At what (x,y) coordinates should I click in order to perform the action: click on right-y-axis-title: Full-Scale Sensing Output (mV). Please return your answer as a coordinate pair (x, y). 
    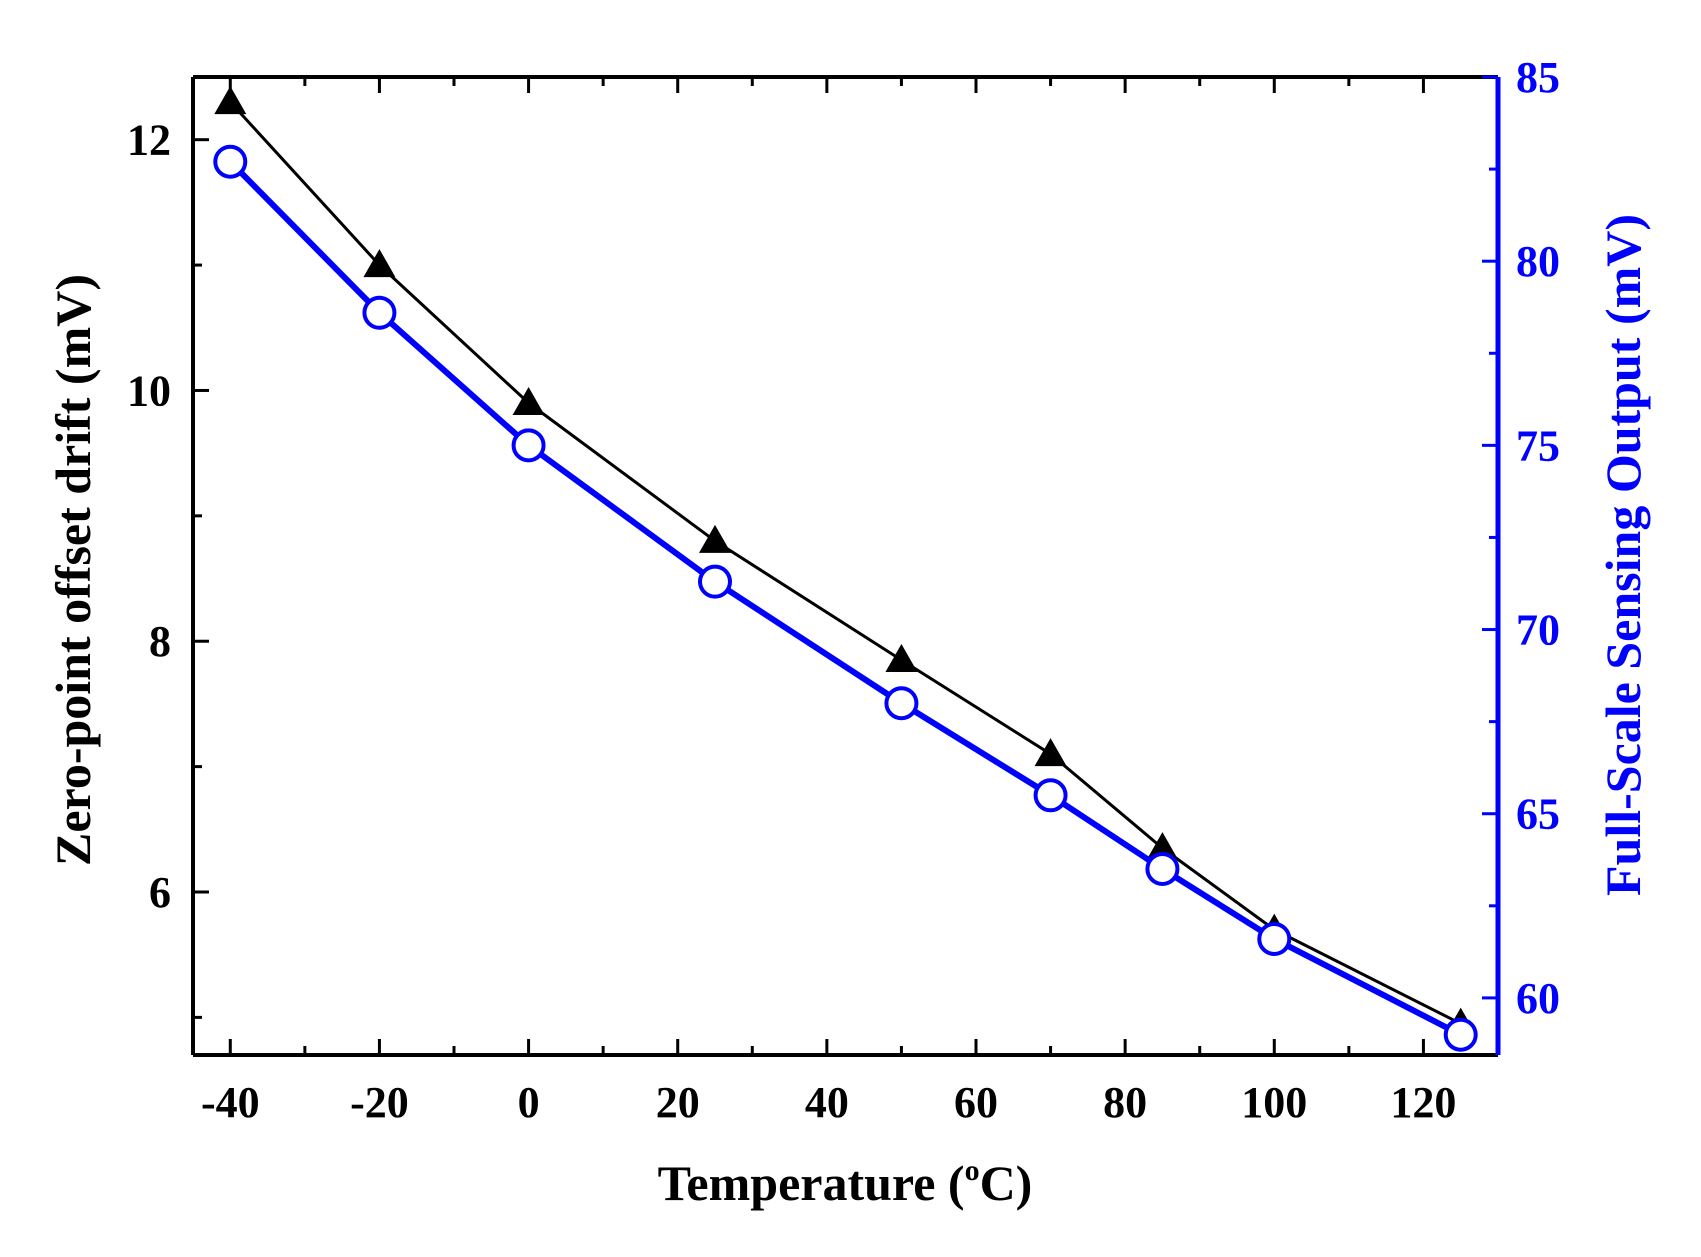
    Looking at the image, I should click on (1623, 555).